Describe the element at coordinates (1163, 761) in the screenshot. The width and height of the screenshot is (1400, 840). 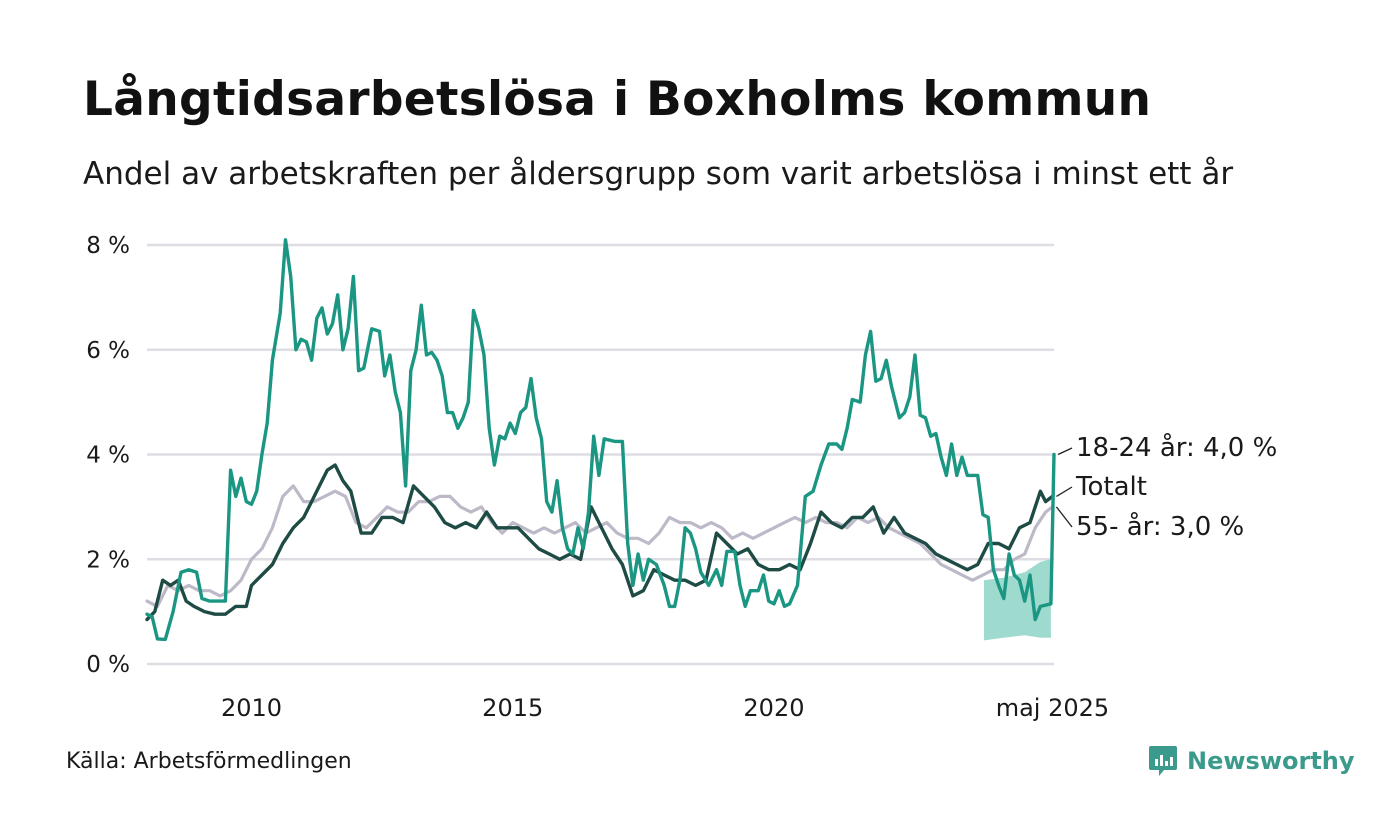
I see `newsworthy-logo-icon` at that location.